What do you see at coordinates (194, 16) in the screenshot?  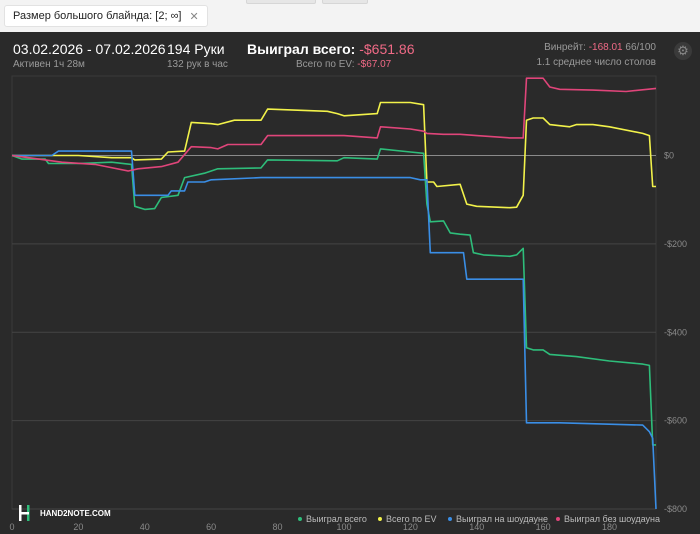 I see `close-icon: ✕` at bounding box center [194, 16].